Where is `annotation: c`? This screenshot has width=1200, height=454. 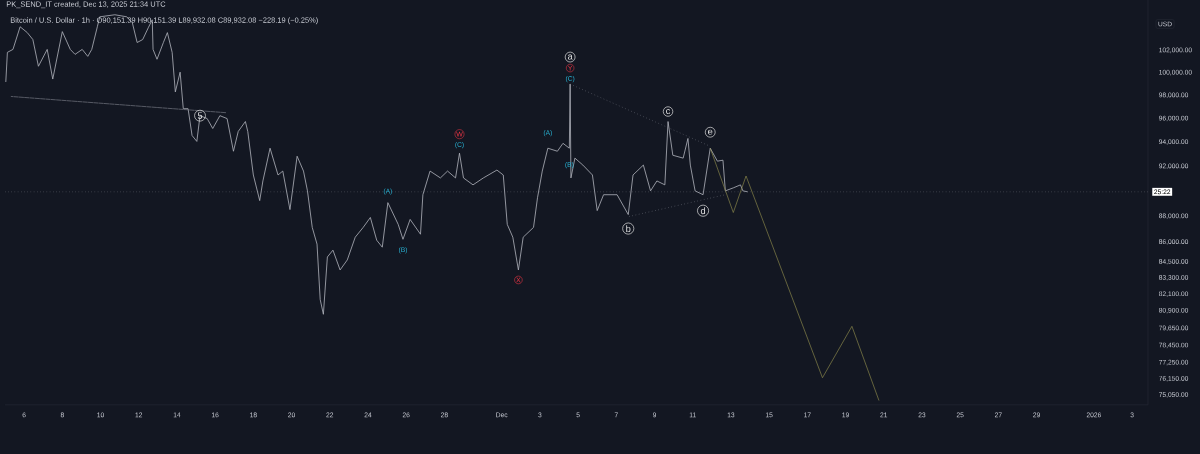
annotation: c is located at coordinates (668, 111).